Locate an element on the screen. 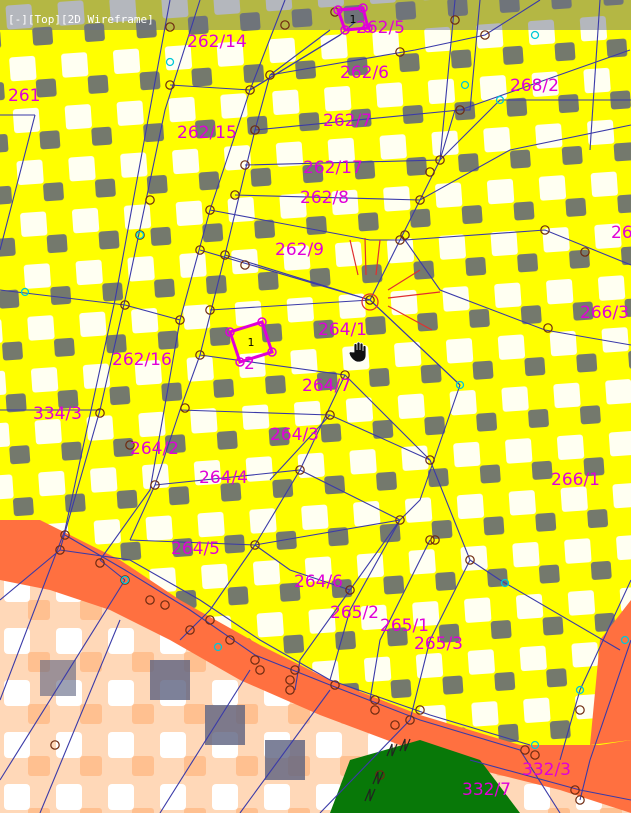 The image size is (631, 813). break-symbol is located at coordinates (378, 778).